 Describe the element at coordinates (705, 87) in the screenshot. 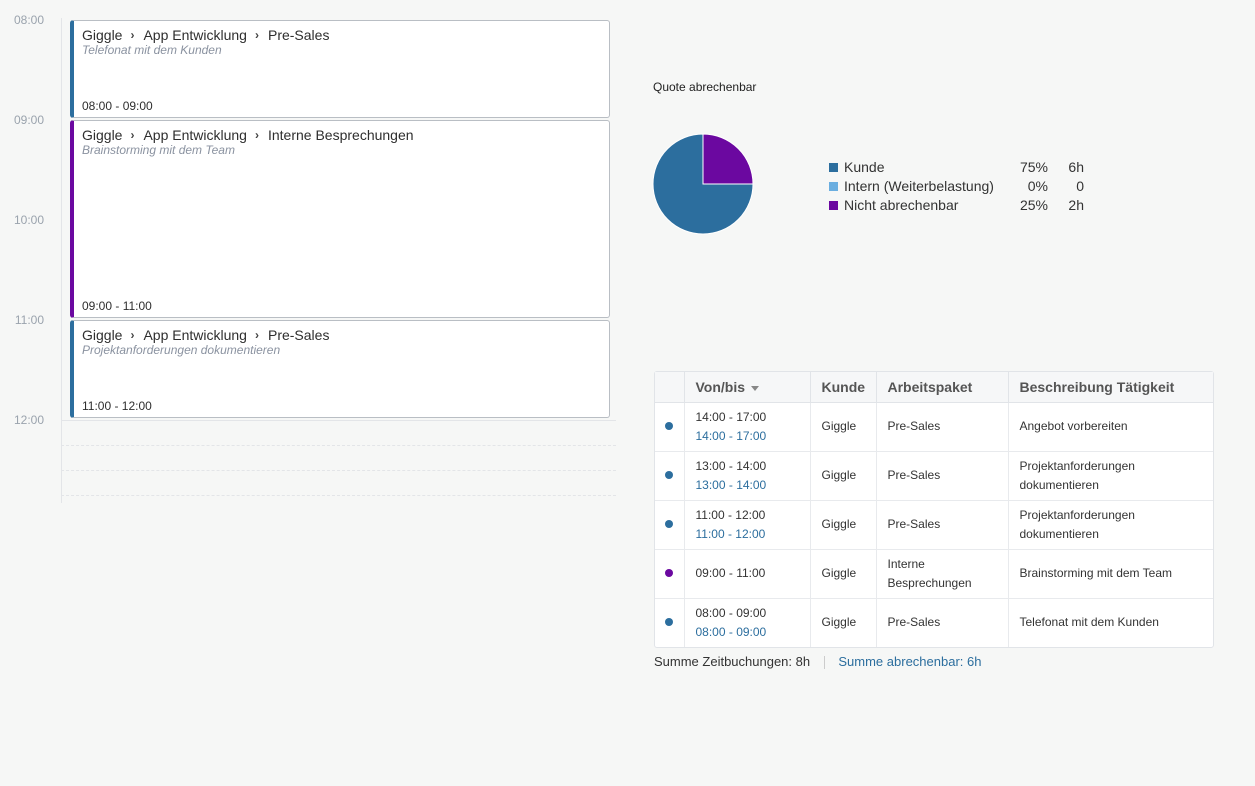

I see `quota-title: Quote abrechenbar` at that location.